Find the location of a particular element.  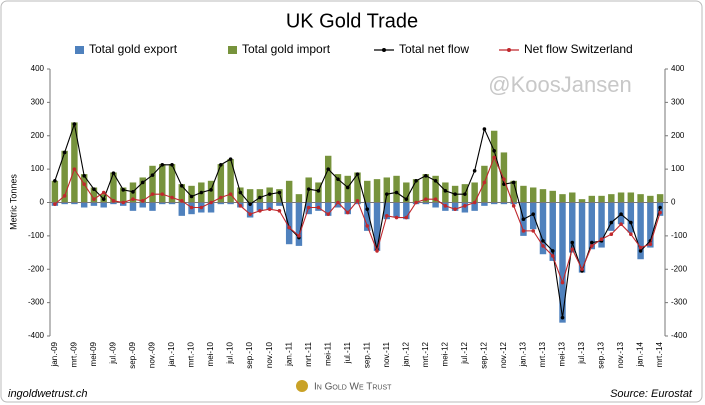

y-tick-label: -200 is located at coordinates (36, 268).